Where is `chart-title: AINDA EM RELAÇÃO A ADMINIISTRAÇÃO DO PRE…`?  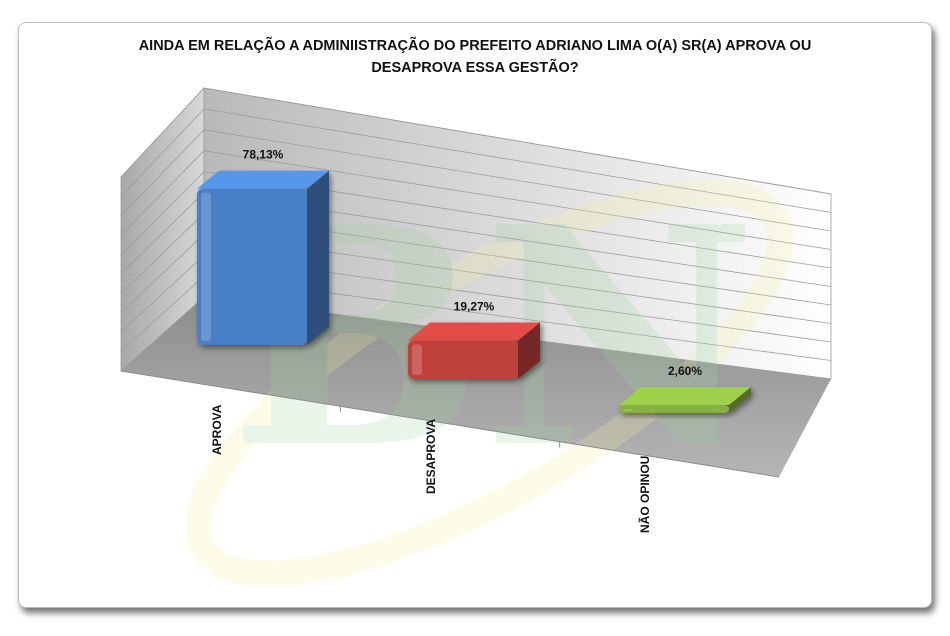
chart-title: AINDA EM RELAÇÃO A ADMINIISTRAÇÃO DO PRE… is located at coordinates (475, 57).